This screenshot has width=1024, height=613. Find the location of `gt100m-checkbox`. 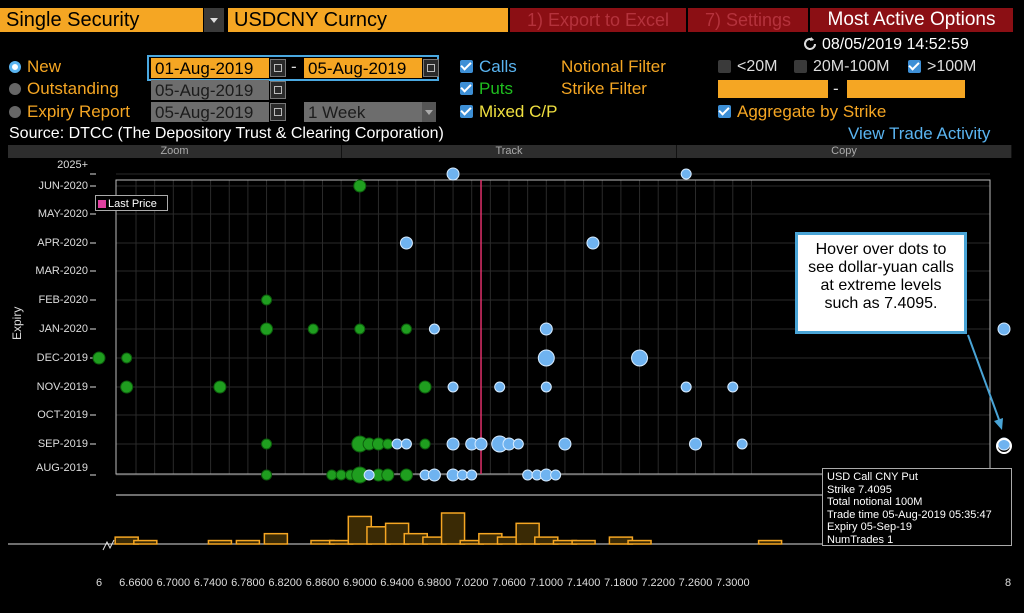

gt100m-checkbox is located at coordinates (914, 66).